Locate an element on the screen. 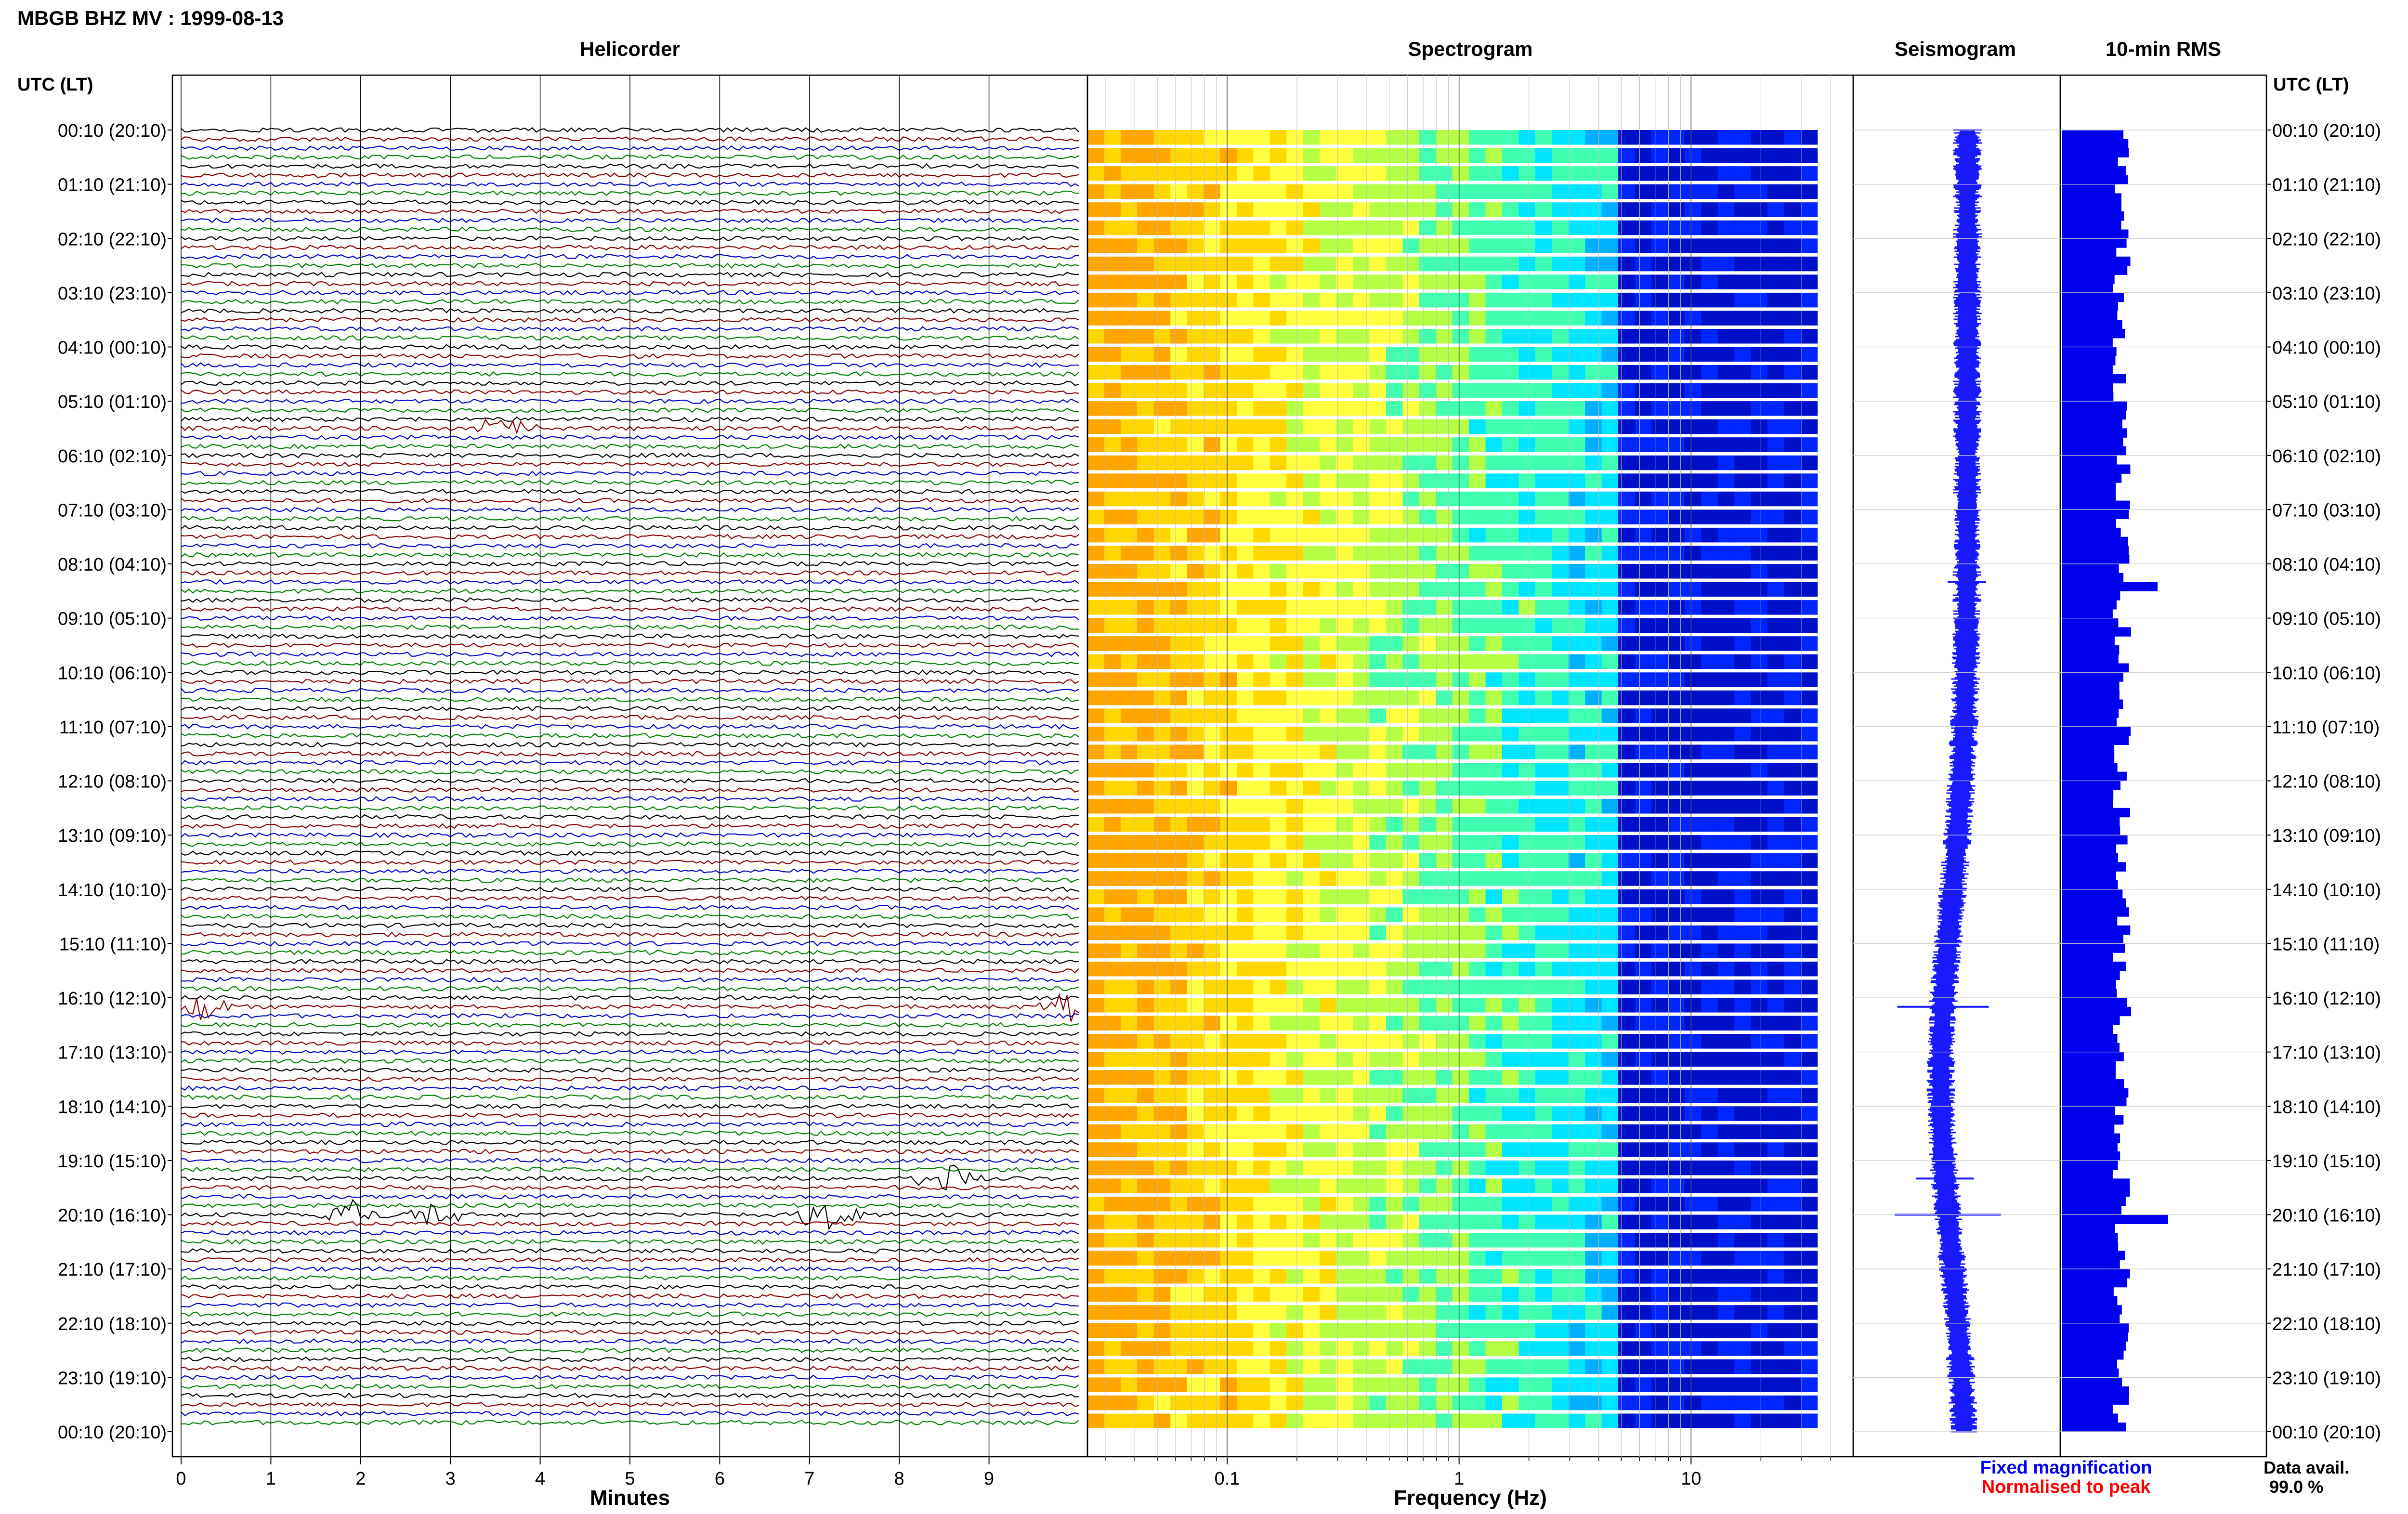 Image resolution: width=2408 pixels, height=1514 pixels. time-tick-label-left: 11:10 (07:10) is located at coordinates (113, 728).